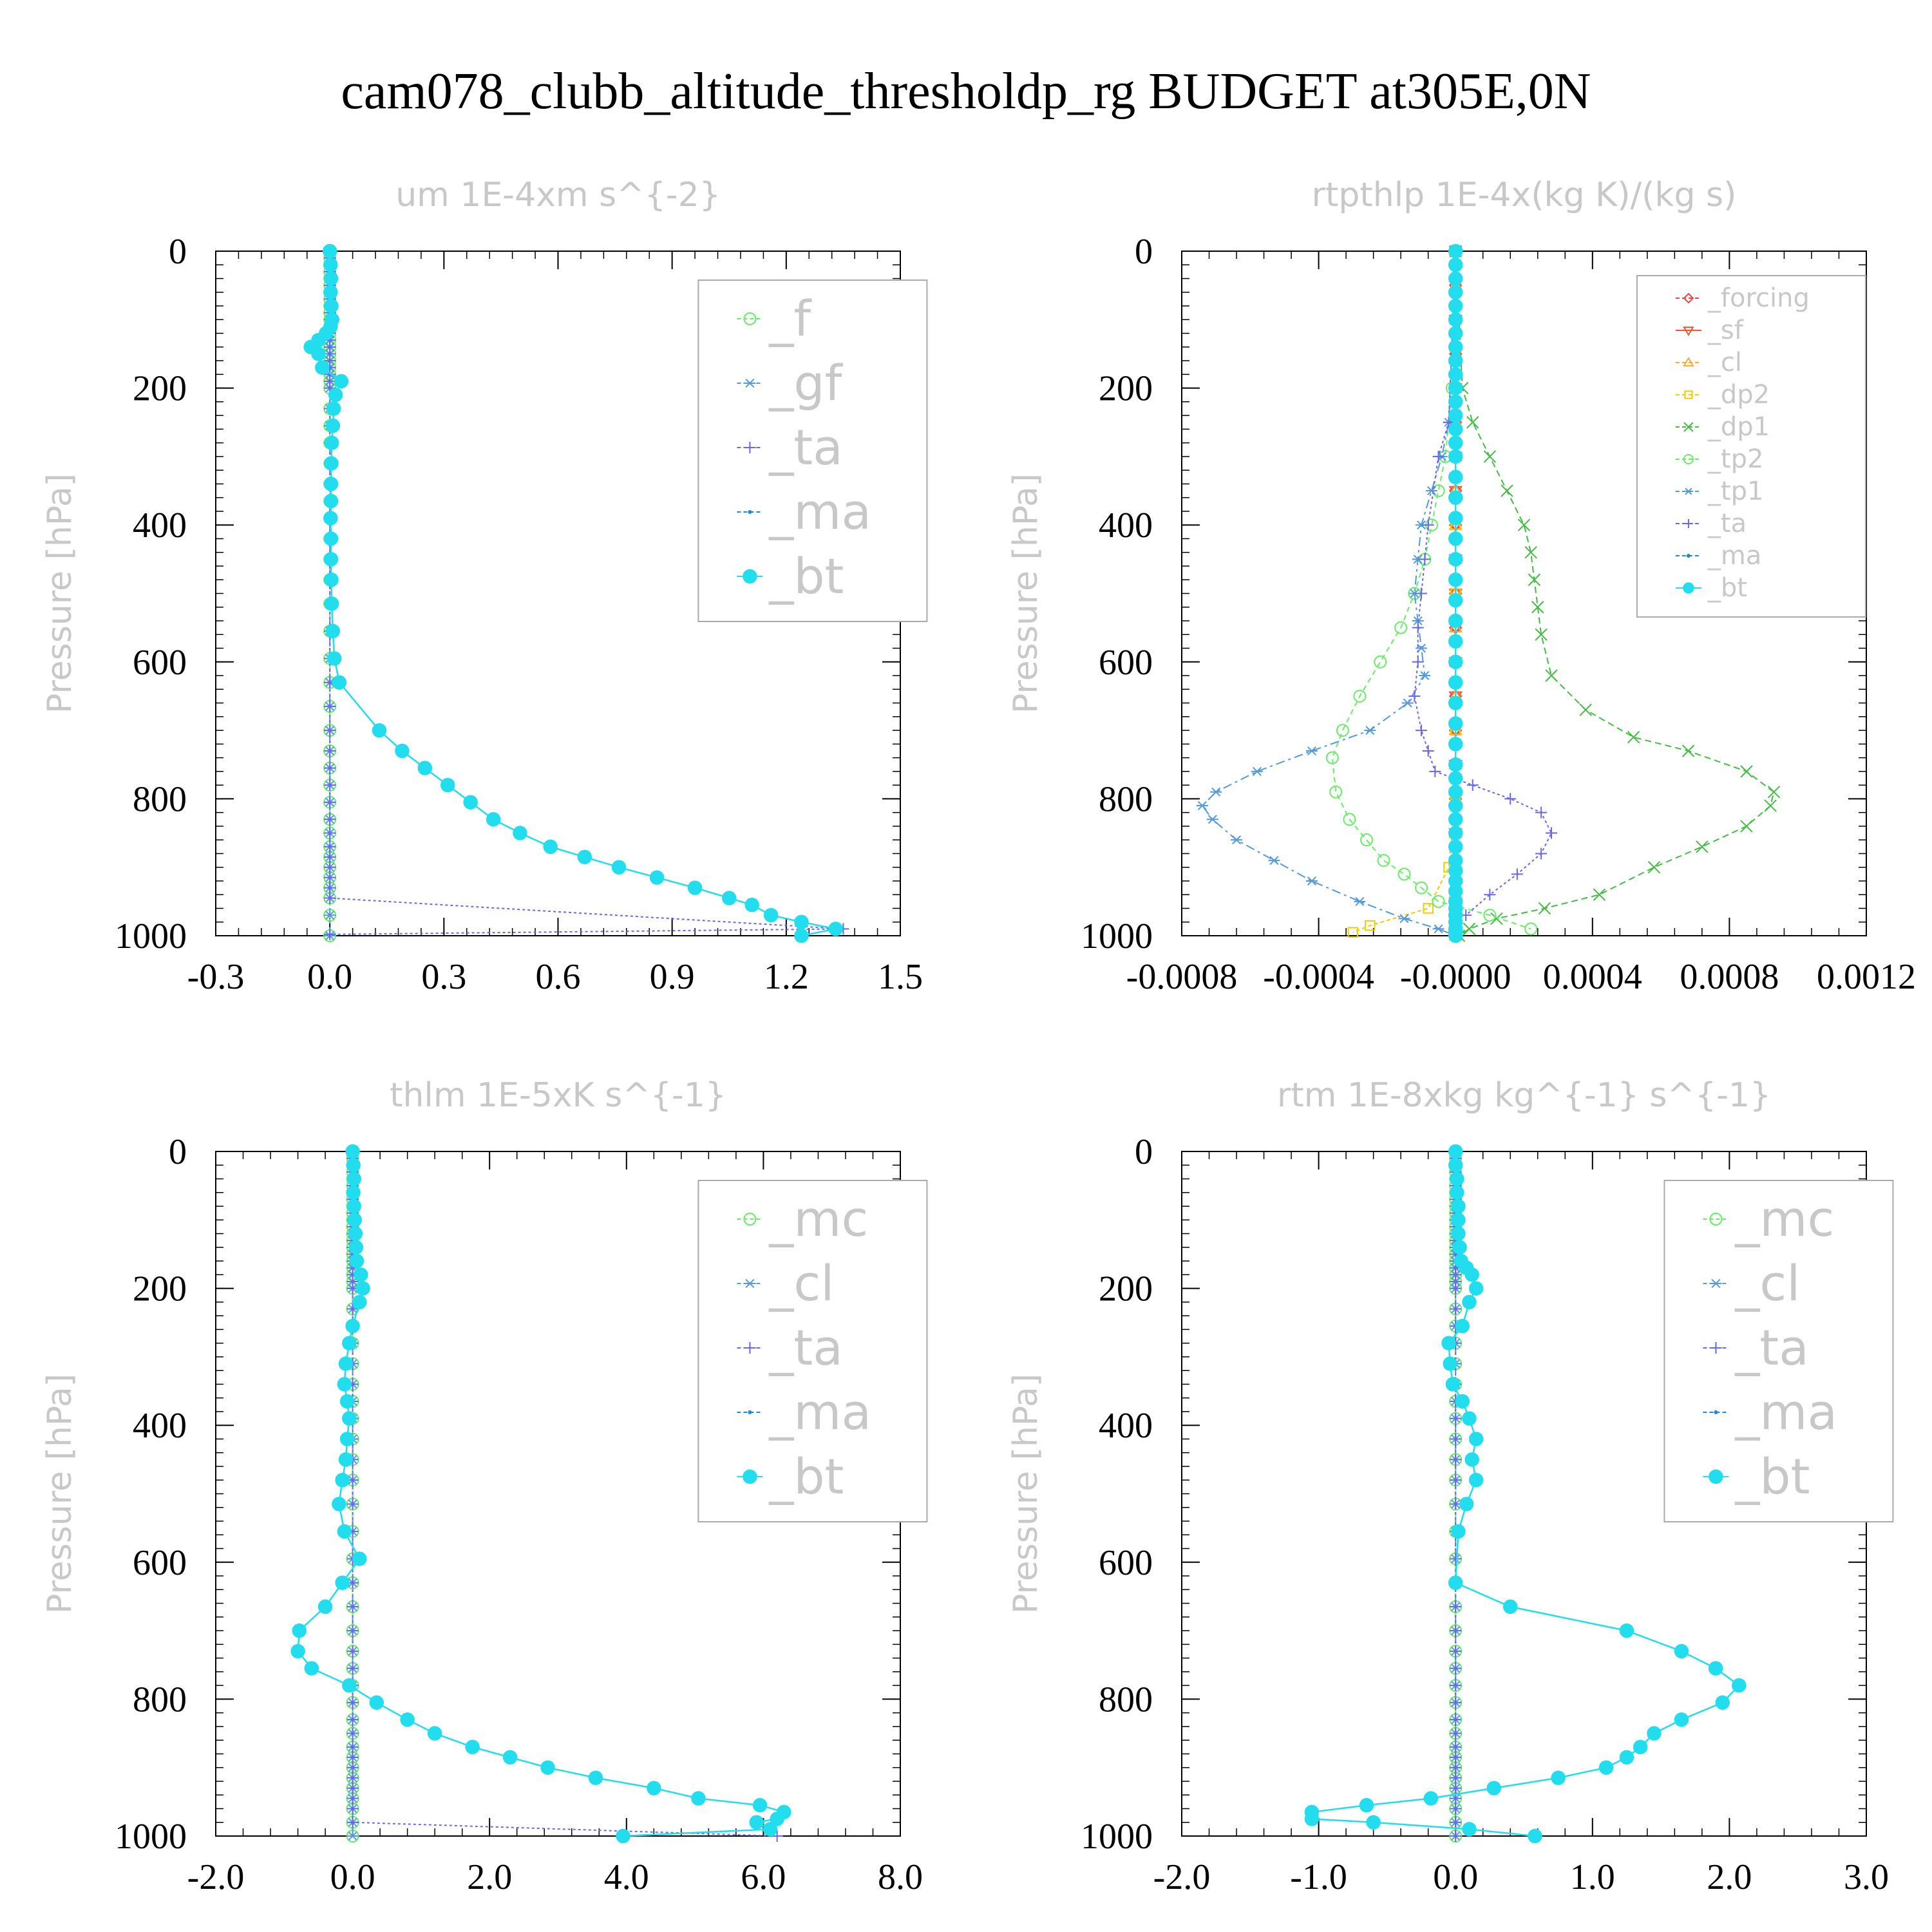  Describe the element at coordinates (160, 799) in the screenshot. I see `y-tick-label: 800` at that location.